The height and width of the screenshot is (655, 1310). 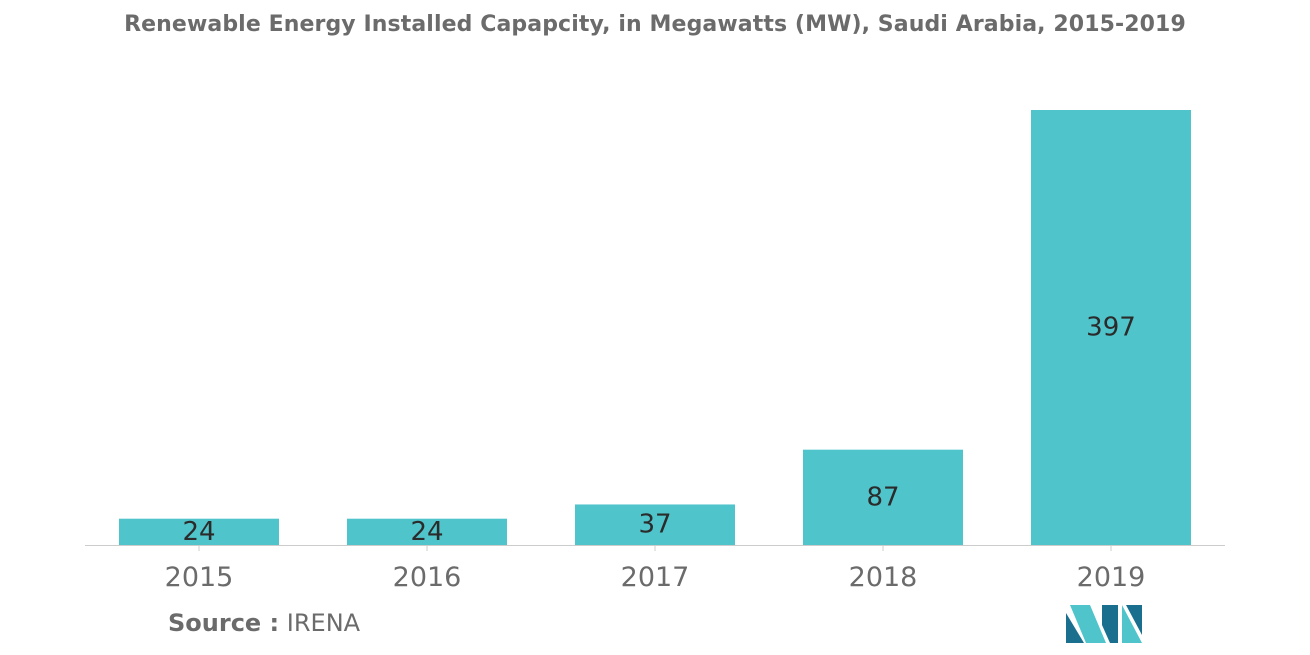 I want to click on source-line: Source : IRENA, so click(x=264, y=623).